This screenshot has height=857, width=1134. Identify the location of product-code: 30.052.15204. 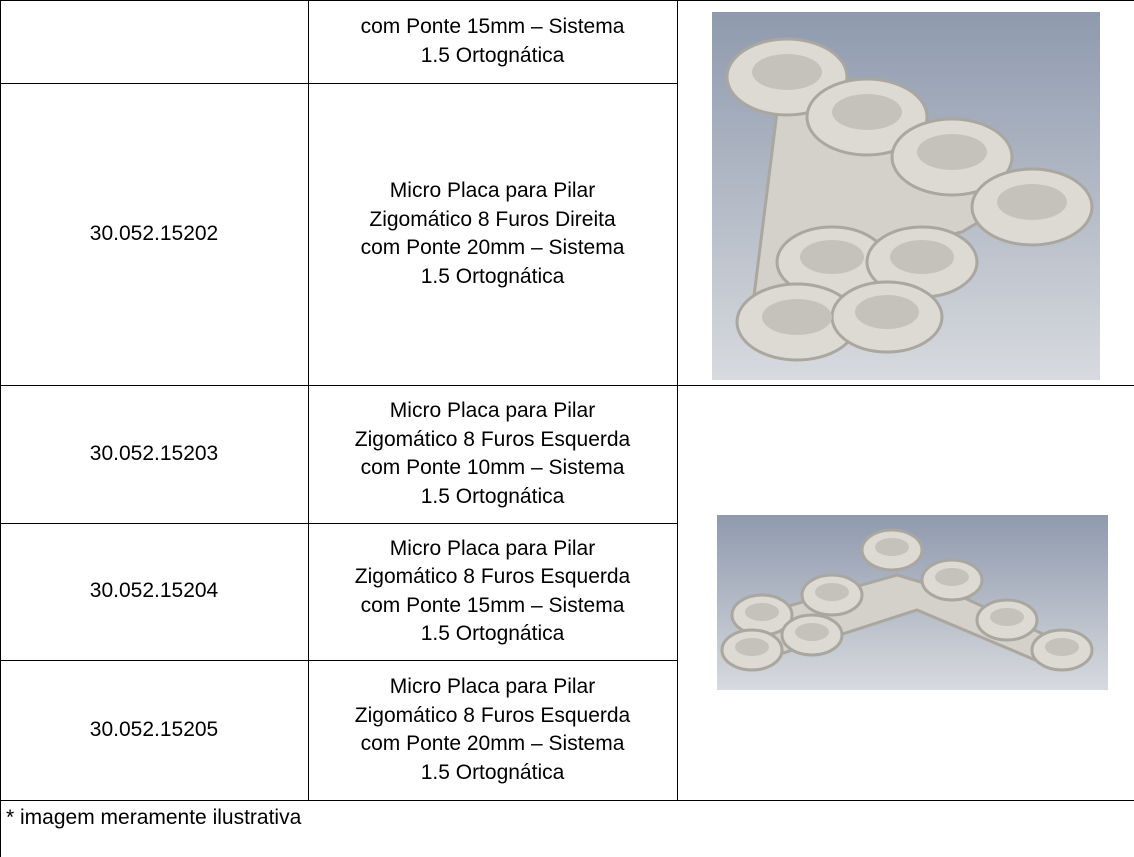
(154, 591).